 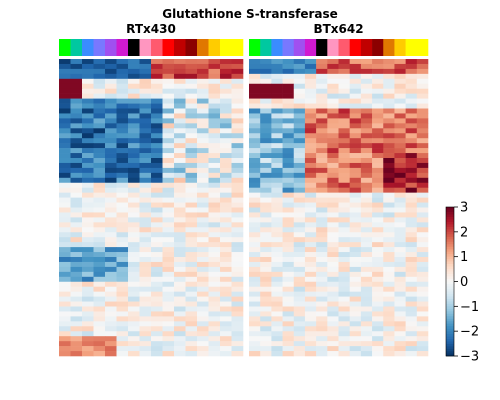 I want to click on column-group-swatch, so click(x=99, y=47).